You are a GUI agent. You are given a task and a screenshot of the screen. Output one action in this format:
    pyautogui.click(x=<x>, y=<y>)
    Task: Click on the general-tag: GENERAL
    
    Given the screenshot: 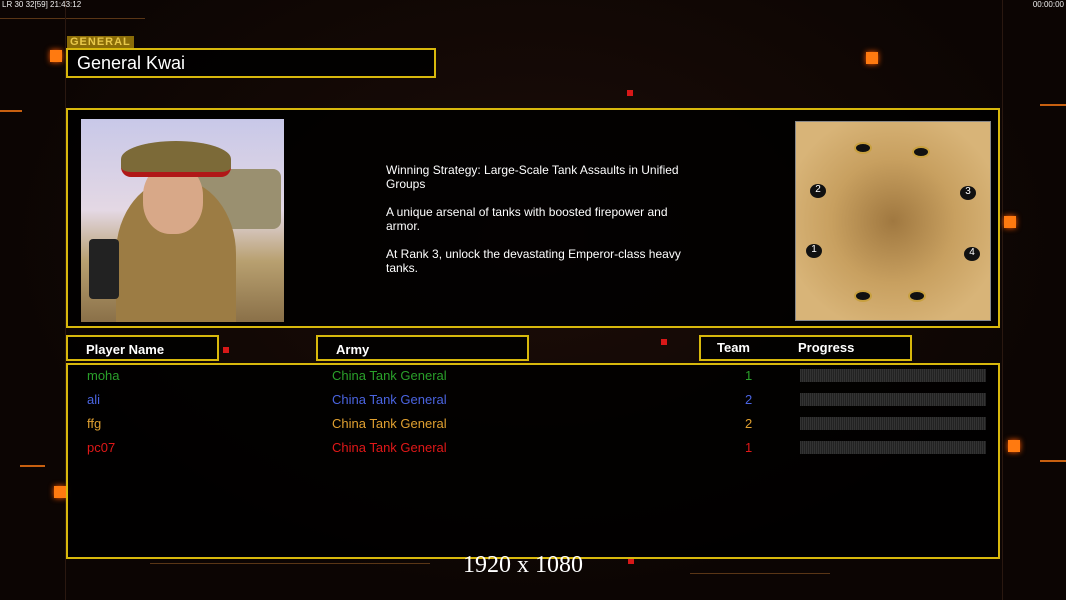 What is the action you would take?
    pyautogui.click(x=100, y=42)
    